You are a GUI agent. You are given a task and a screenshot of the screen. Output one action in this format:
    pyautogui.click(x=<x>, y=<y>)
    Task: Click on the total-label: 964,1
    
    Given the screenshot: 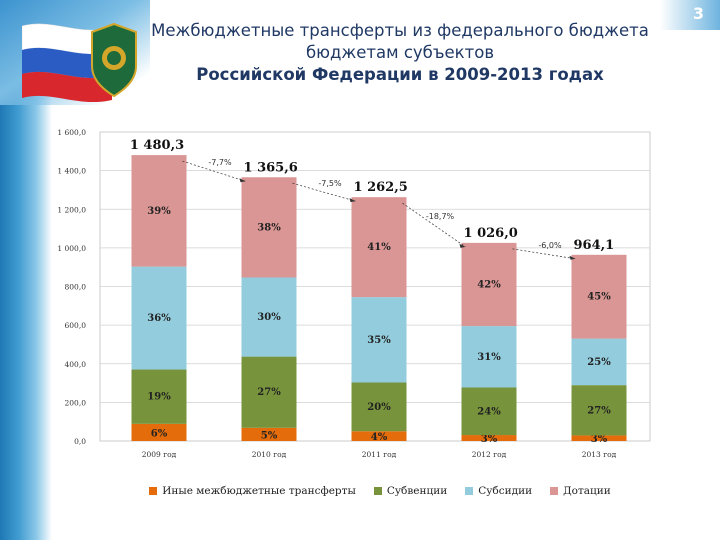 What is the action you would take?
    pyautogui.click(x=594, y=245)
    